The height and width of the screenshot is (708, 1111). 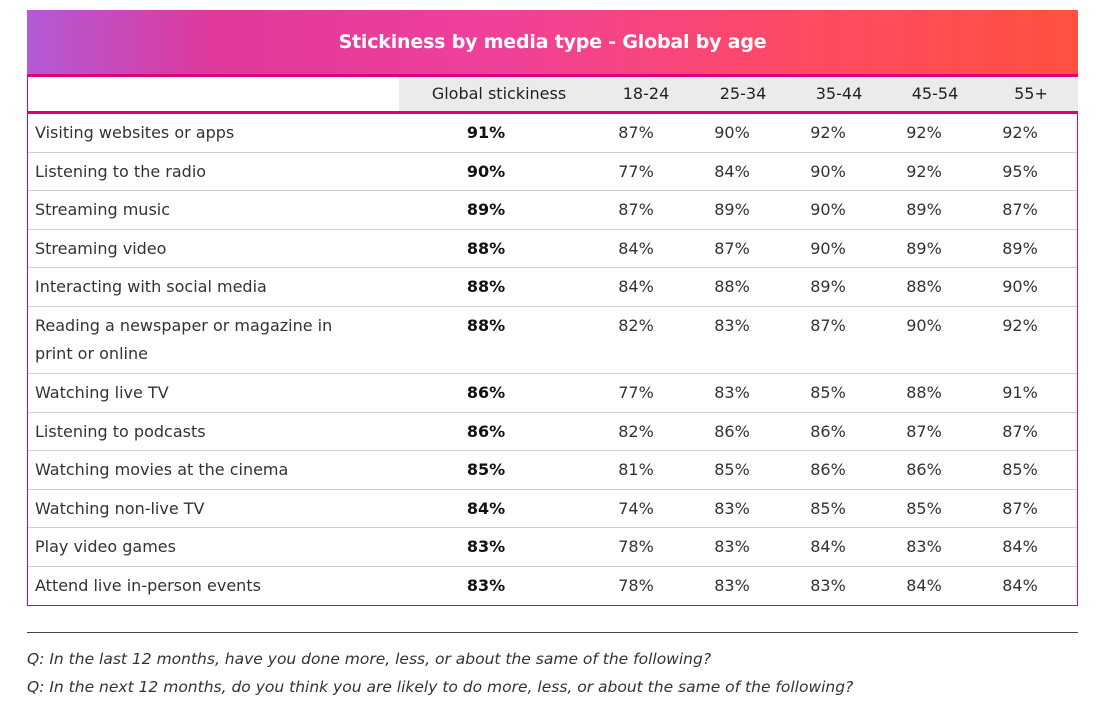 I want to click on table-row: Play video games 83% 78% 83% 84% 83% 84%, so click(x=552, y=547).